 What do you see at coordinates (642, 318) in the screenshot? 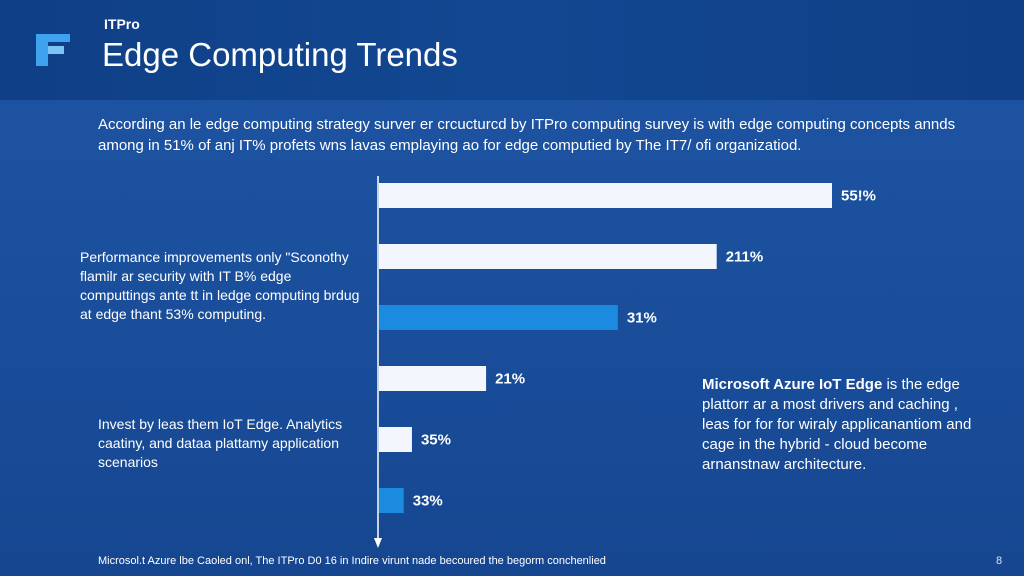
I see `bar-label-3: 31%` at bounding box center [642, 318].